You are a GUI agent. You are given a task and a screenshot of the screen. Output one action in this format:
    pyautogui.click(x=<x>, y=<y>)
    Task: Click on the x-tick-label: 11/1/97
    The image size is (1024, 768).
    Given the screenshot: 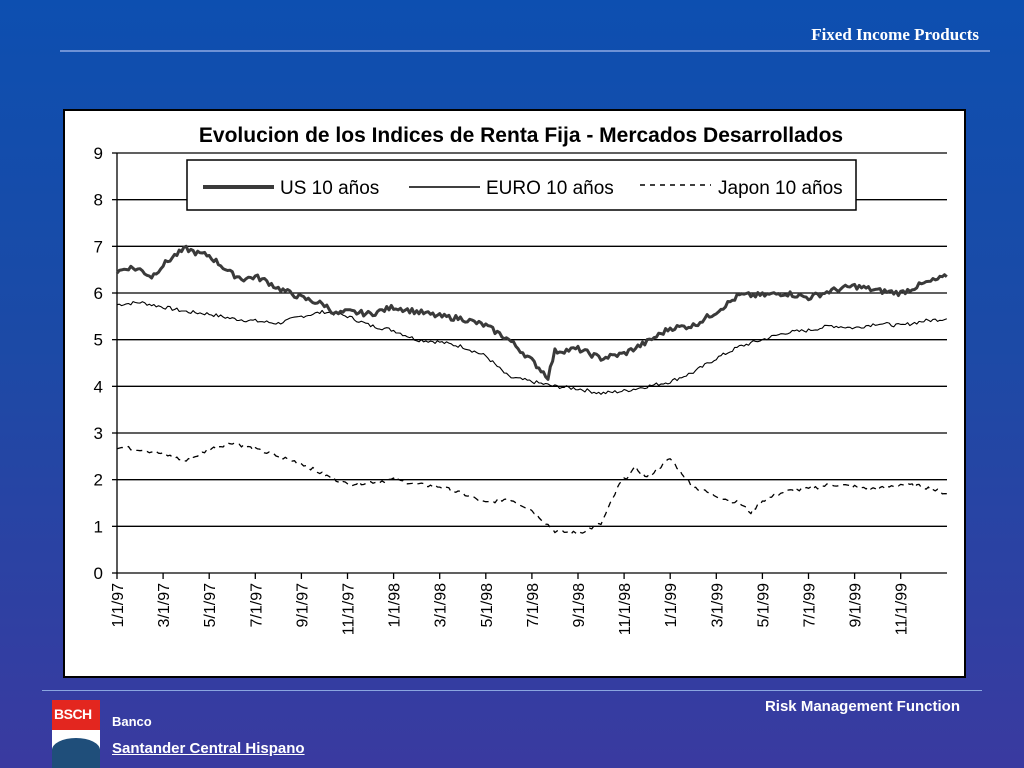 What is the action you would take?
    pyautogui.click(x=349, y=609)
    